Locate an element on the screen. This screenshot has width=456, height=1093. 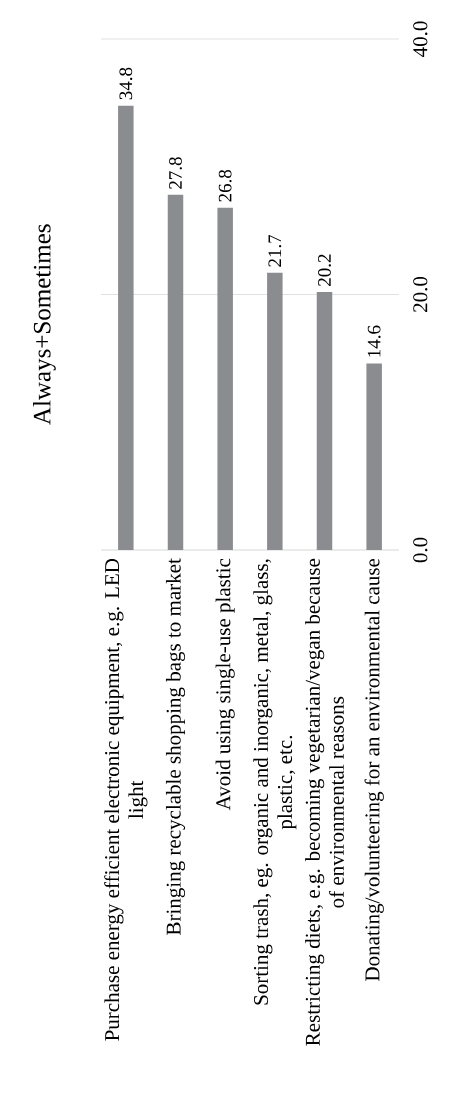
data-label: 34.8 is located at coordinates (126, 83).